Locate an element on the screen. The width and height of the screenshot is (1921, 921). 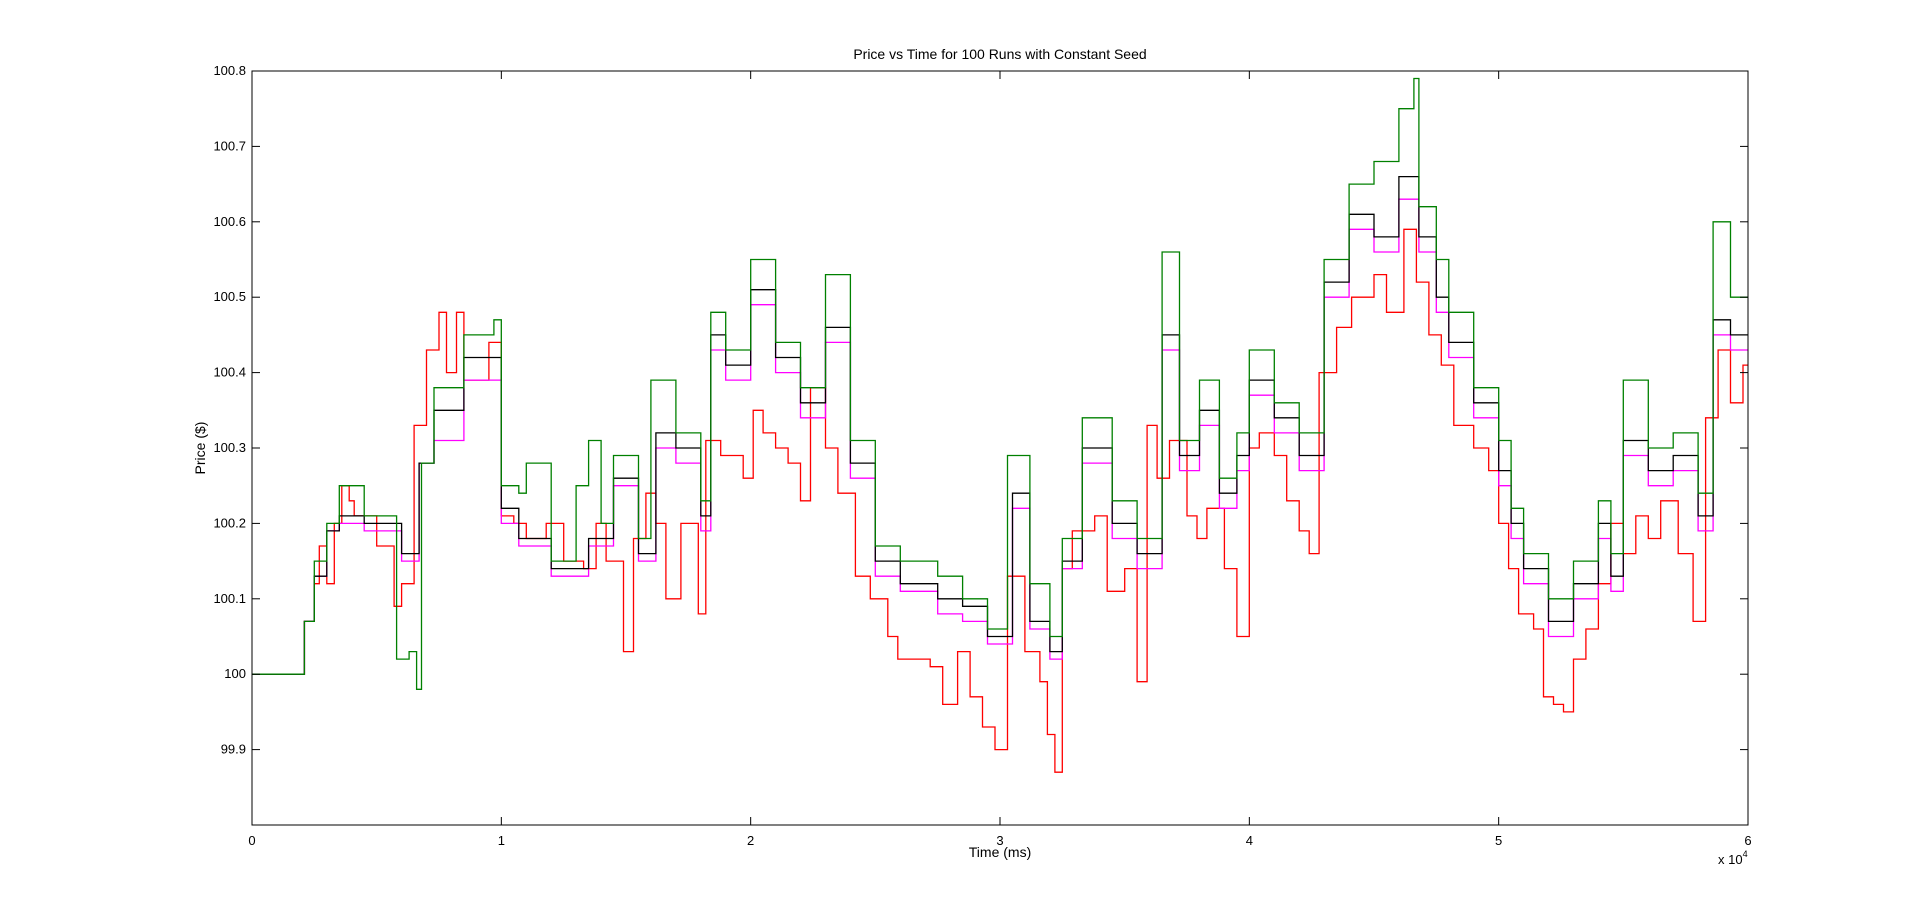
y-tick-label: 100 is located at coordinates (235, 673).